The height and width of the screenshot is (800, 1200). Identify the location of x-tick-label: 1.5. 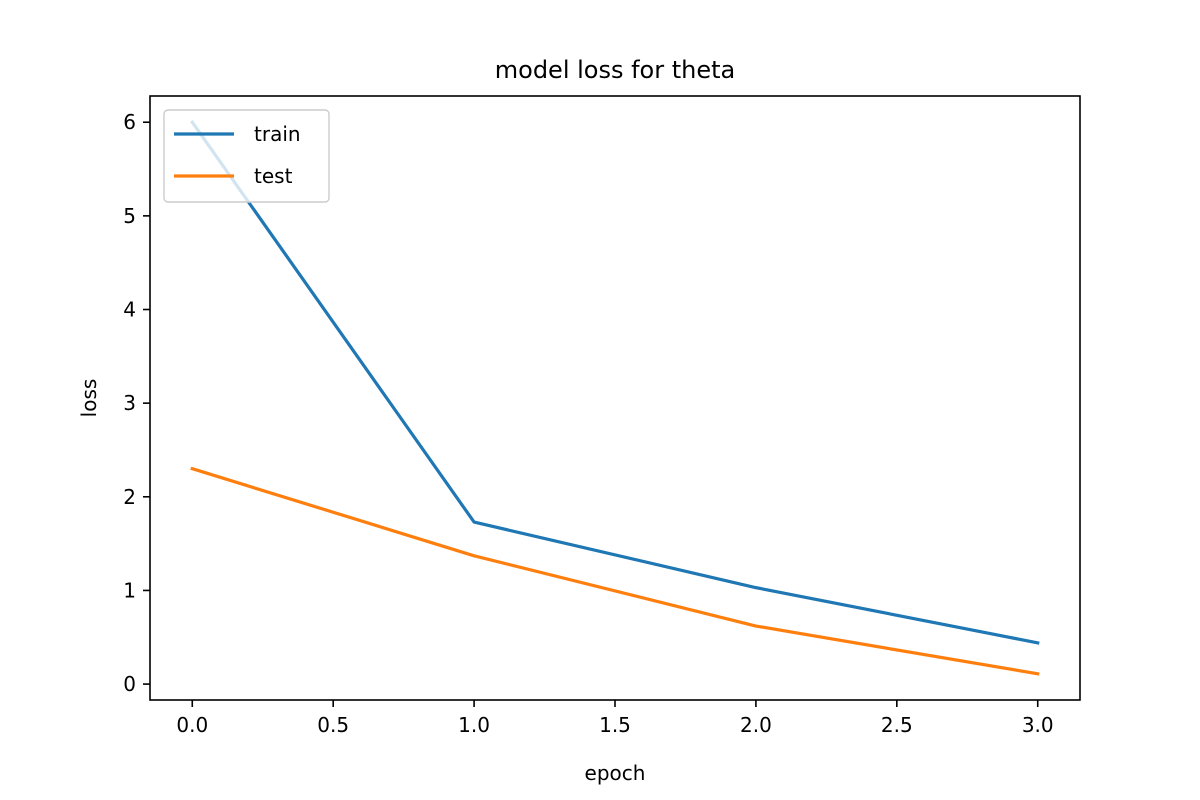
(615, 725).